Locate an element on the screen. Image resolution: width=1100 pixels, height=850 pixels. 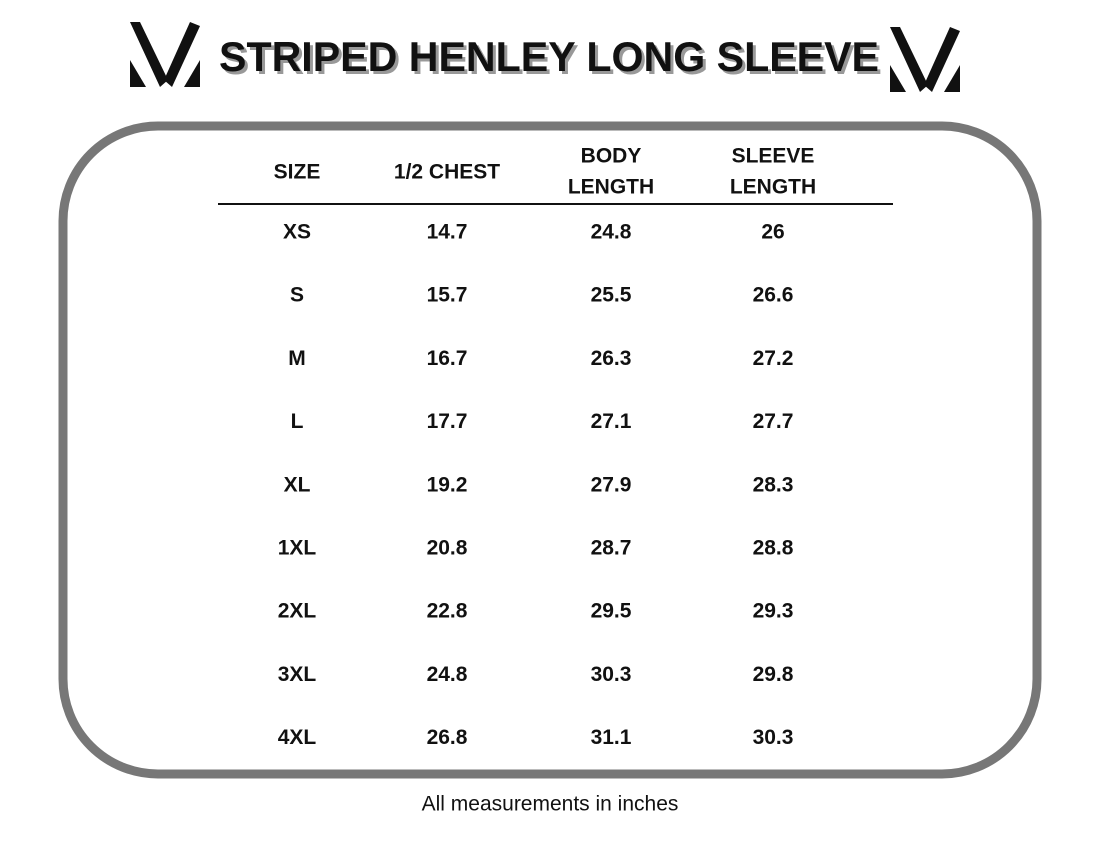
column-header: SIZE is located at coordinates (297, 172).